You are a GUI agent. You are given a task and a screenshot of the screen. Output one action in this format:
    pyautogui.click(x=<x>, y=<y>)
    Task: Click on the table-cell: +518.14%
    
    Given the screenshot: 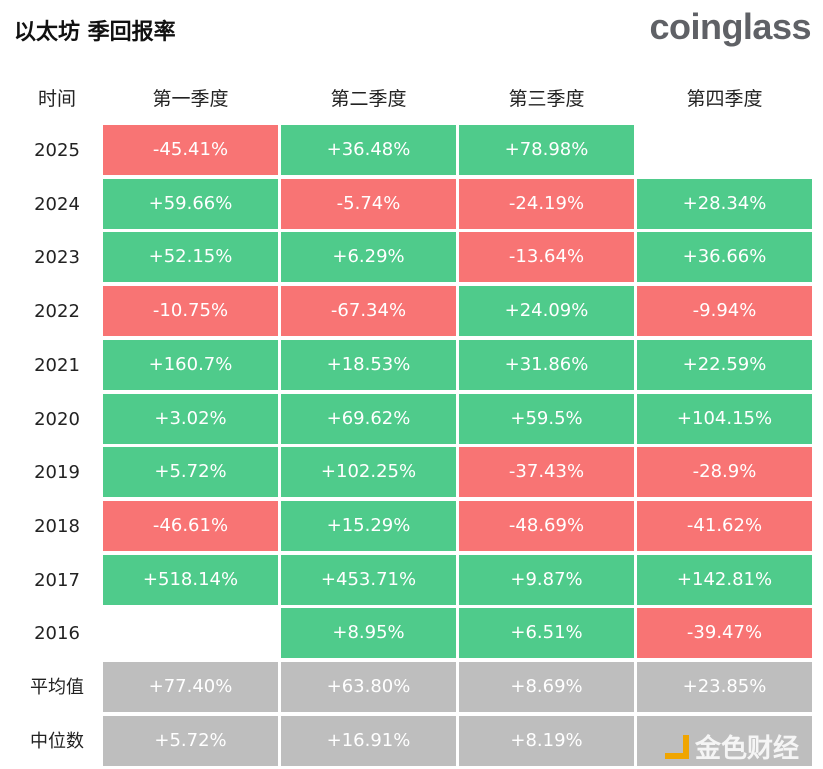 What is the action you would take?
    pyautogui.click(x=190, y=579)
    